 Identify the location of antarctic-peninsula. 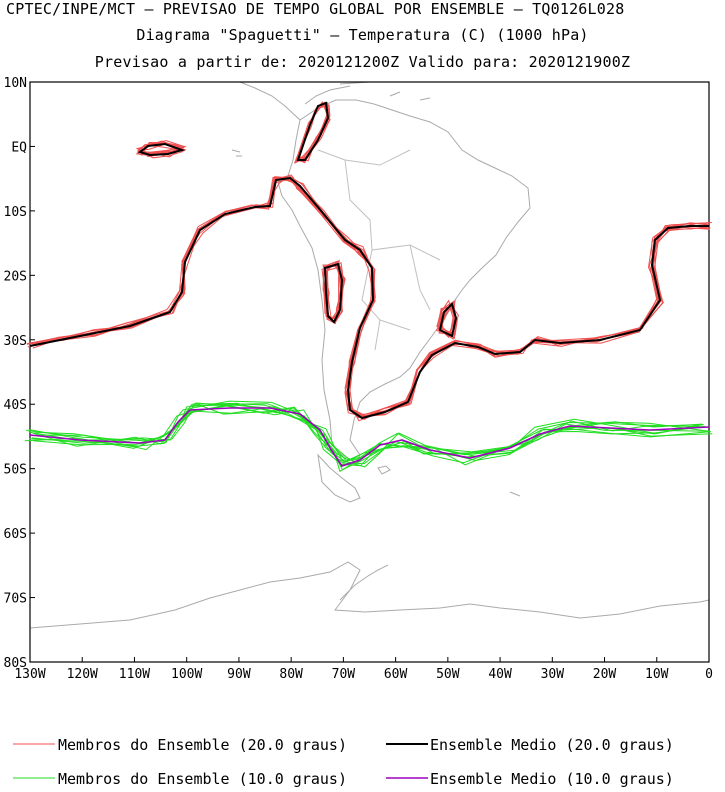
(364, 582).